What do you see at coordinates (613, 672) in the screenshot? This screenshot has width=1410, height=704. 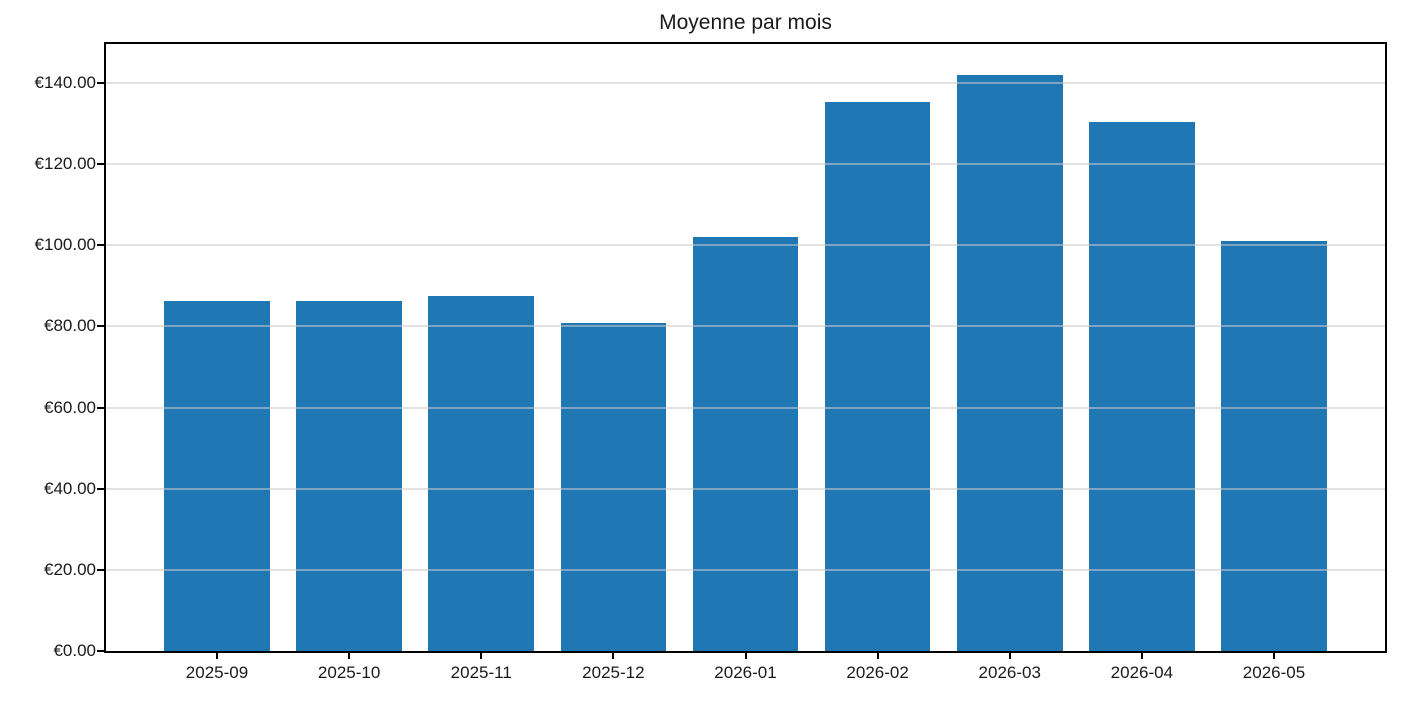 I see `x-tick-label: 2025-12` at bounding box center [613, 672].